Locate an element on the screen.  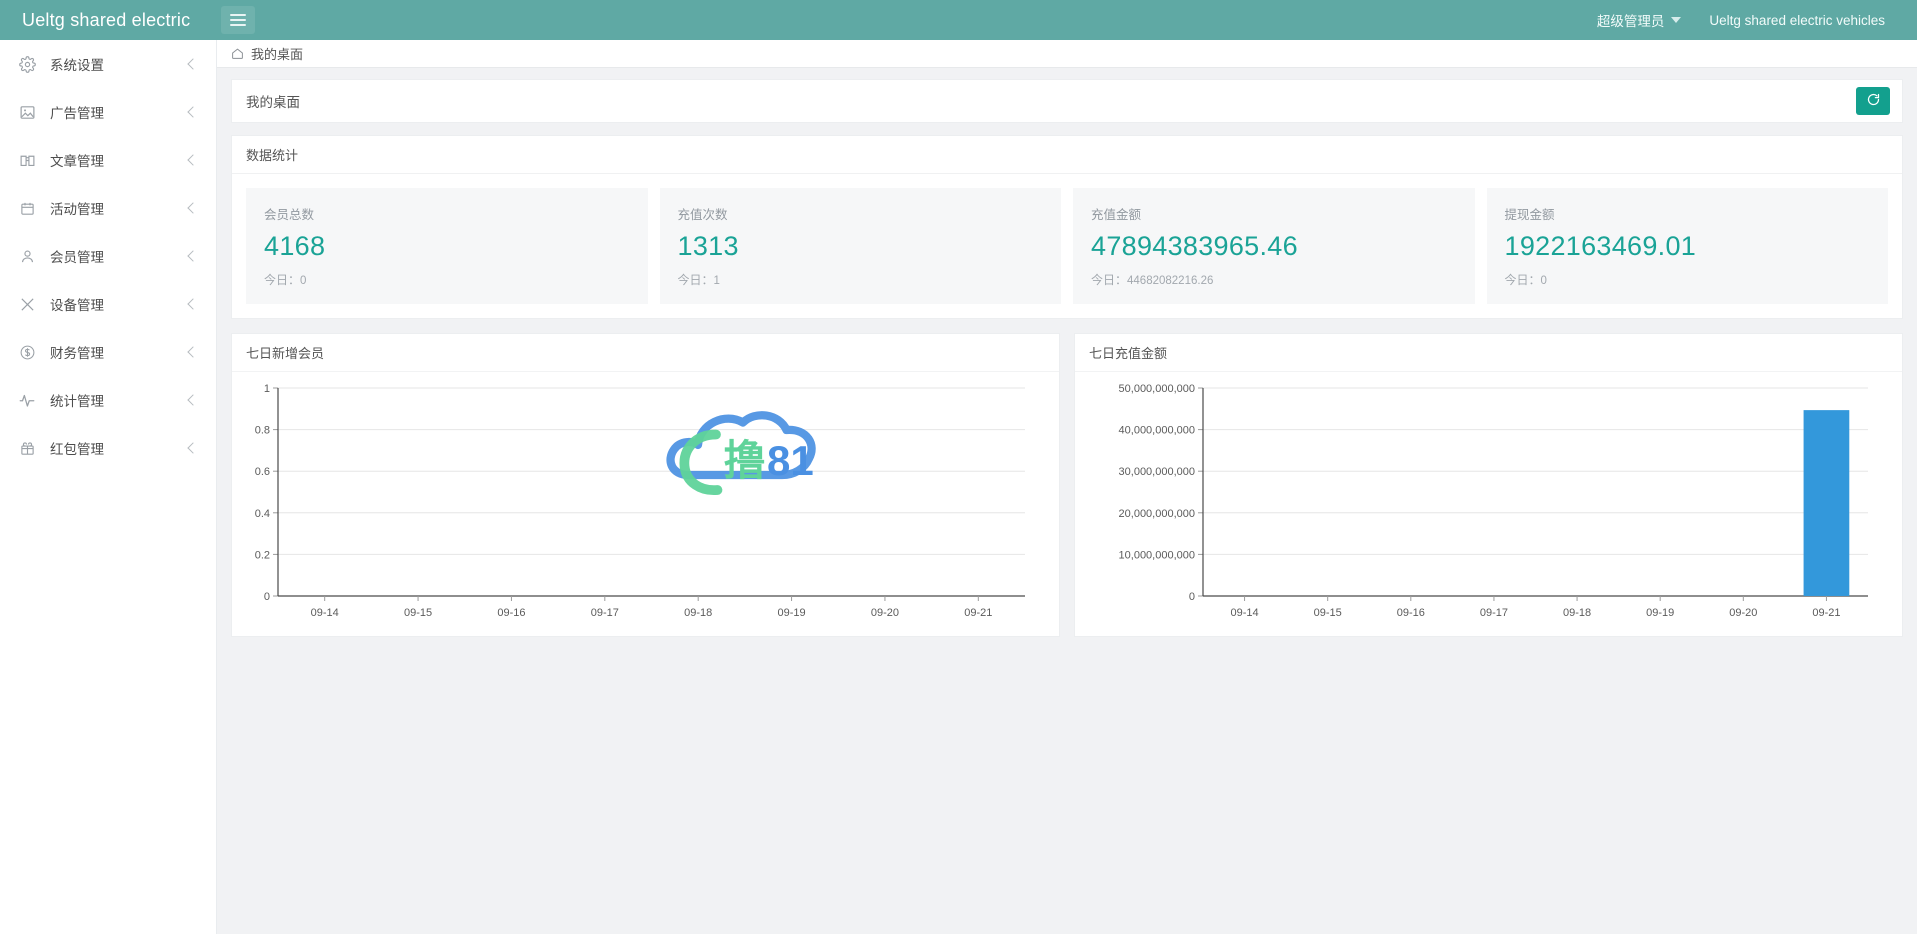
user-icon is located at coordinates (27, 256).